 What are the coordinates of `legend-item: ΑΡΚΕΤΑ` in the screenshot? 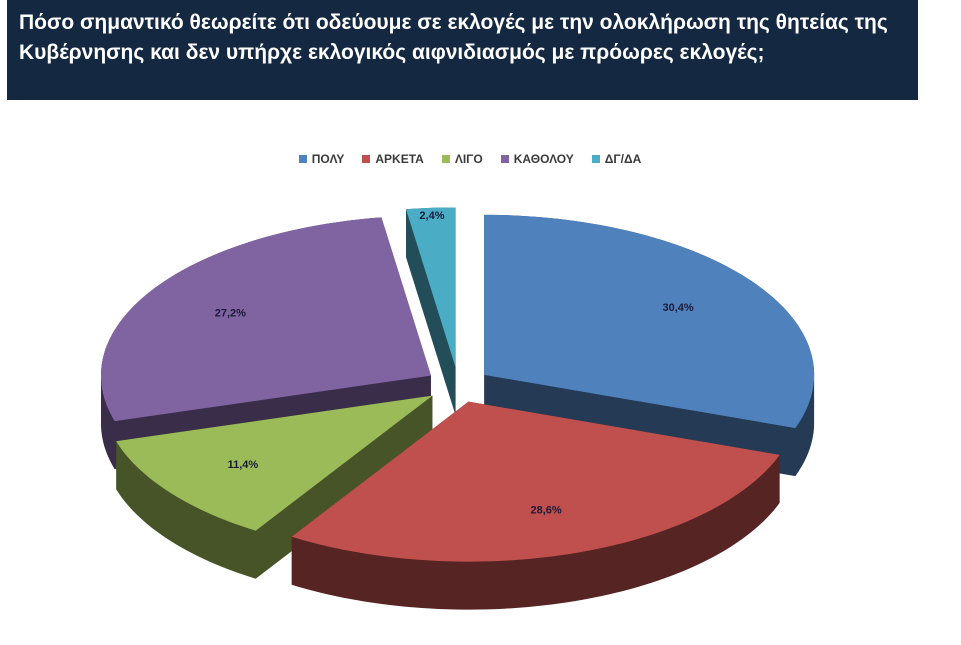 It's located at (393, 159).